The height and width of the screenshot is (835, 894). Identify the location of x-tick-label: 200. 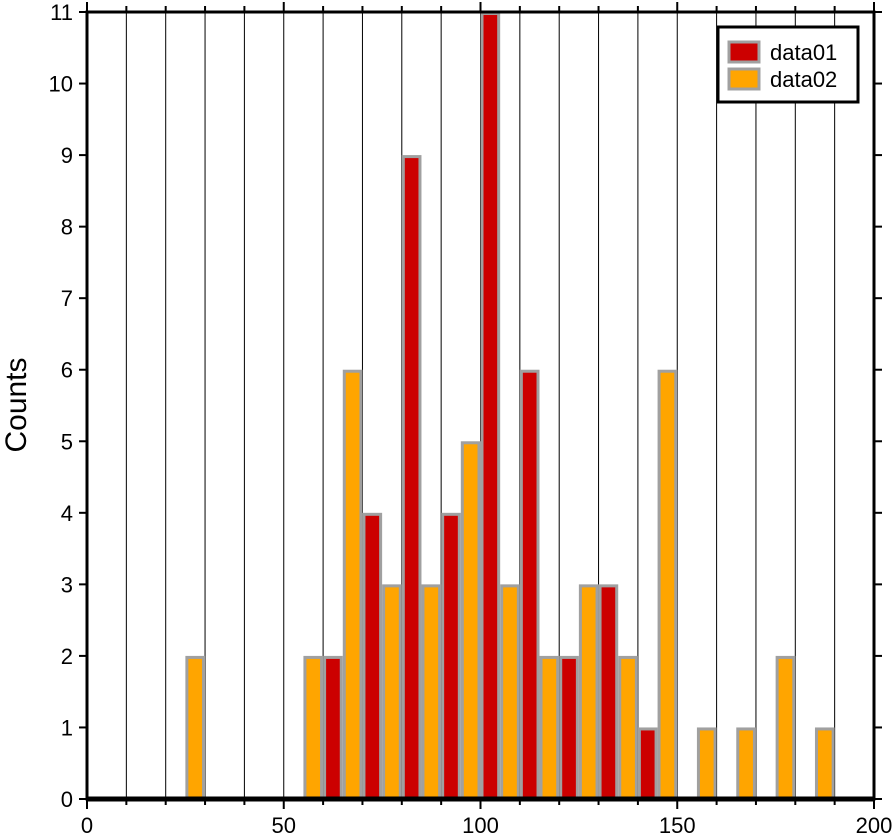
(874, 824).